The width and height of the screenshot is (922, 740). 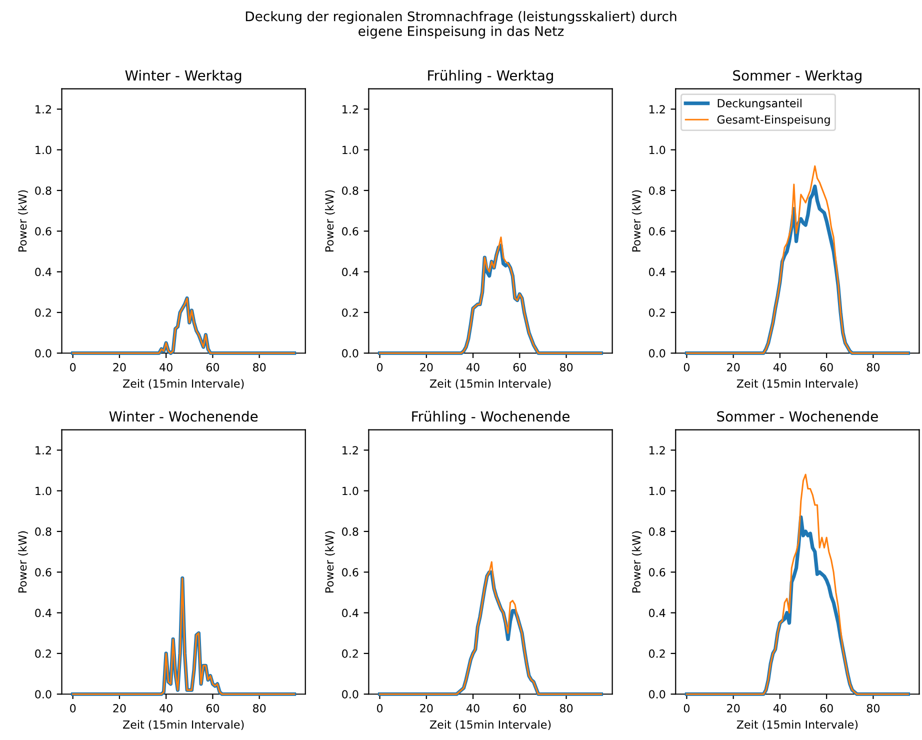 I want to click on chart-title: Frühling - Werktag, so click(x=490, y=77).